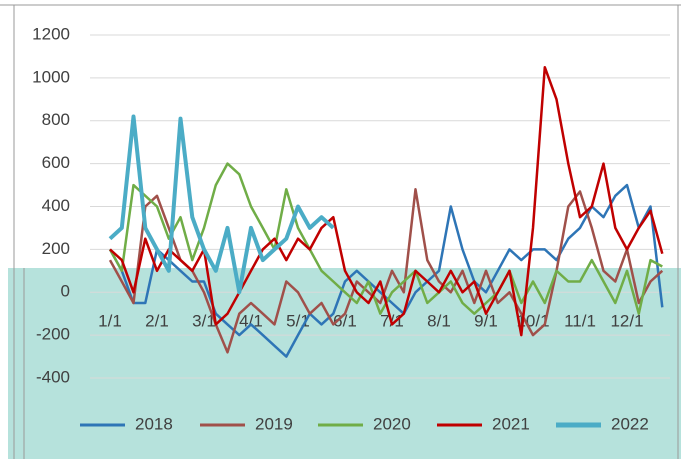 This screenshot has width=681, height=459. Describe the element at coordinates (51, 33) in the screenshot. I see `y-tick-label: 1200` at that location.